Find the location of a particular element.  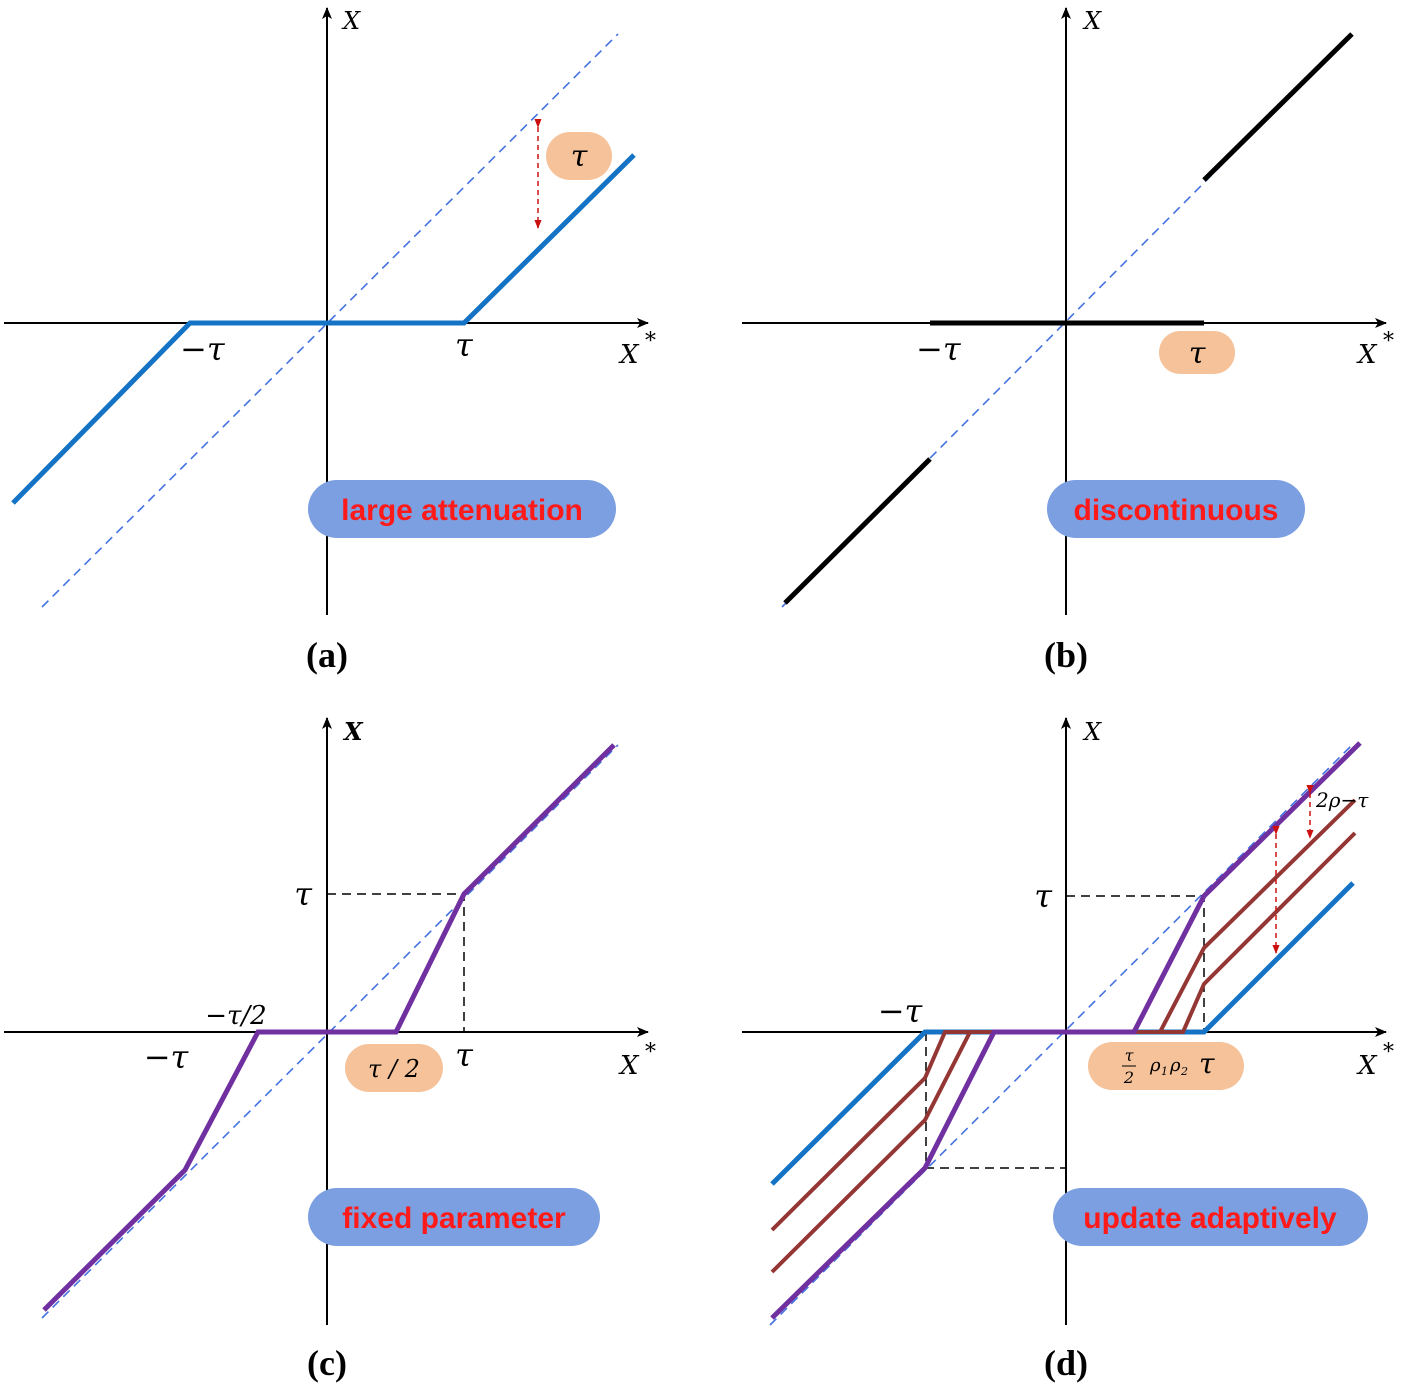

frac-denominator: 2 is located at coordinates (1128, 1077).